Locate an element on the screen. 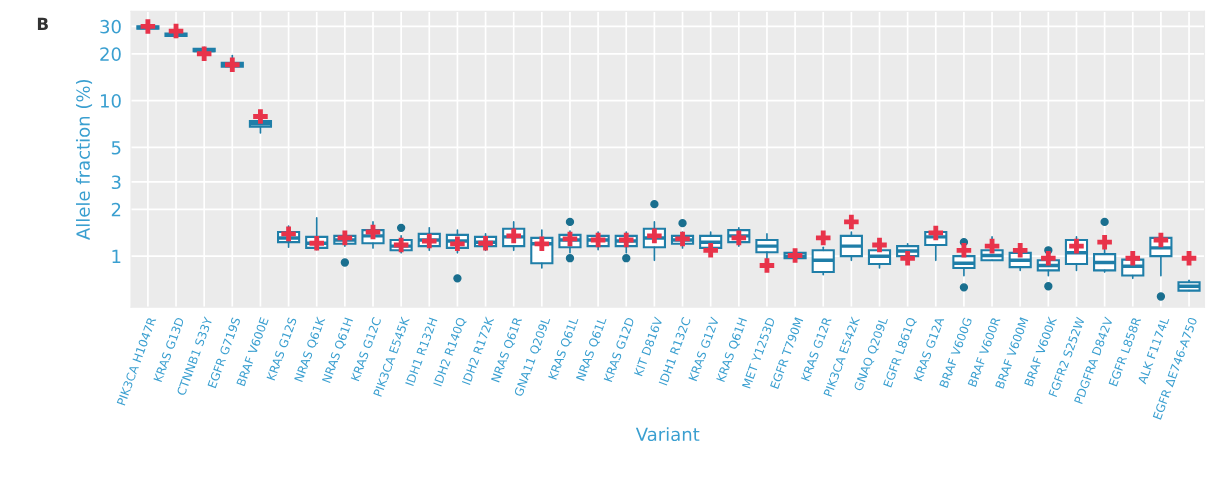 The height and width of the screenshot is (493, 1213). y-tick-label: 1 is located at coordinates (116, 256).